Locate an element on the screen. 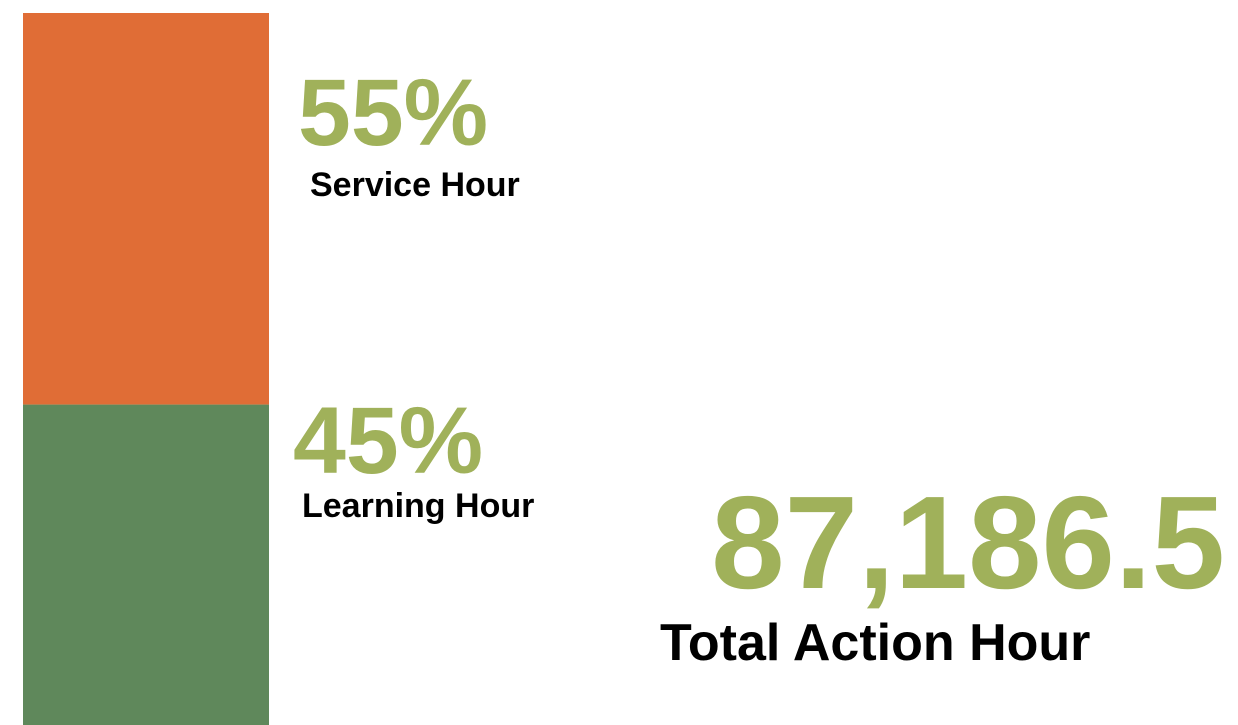 Image resolution: width=1238 pixels, height=725 pixels. legend-label: Service Hour is located at coordinates (415, 185).